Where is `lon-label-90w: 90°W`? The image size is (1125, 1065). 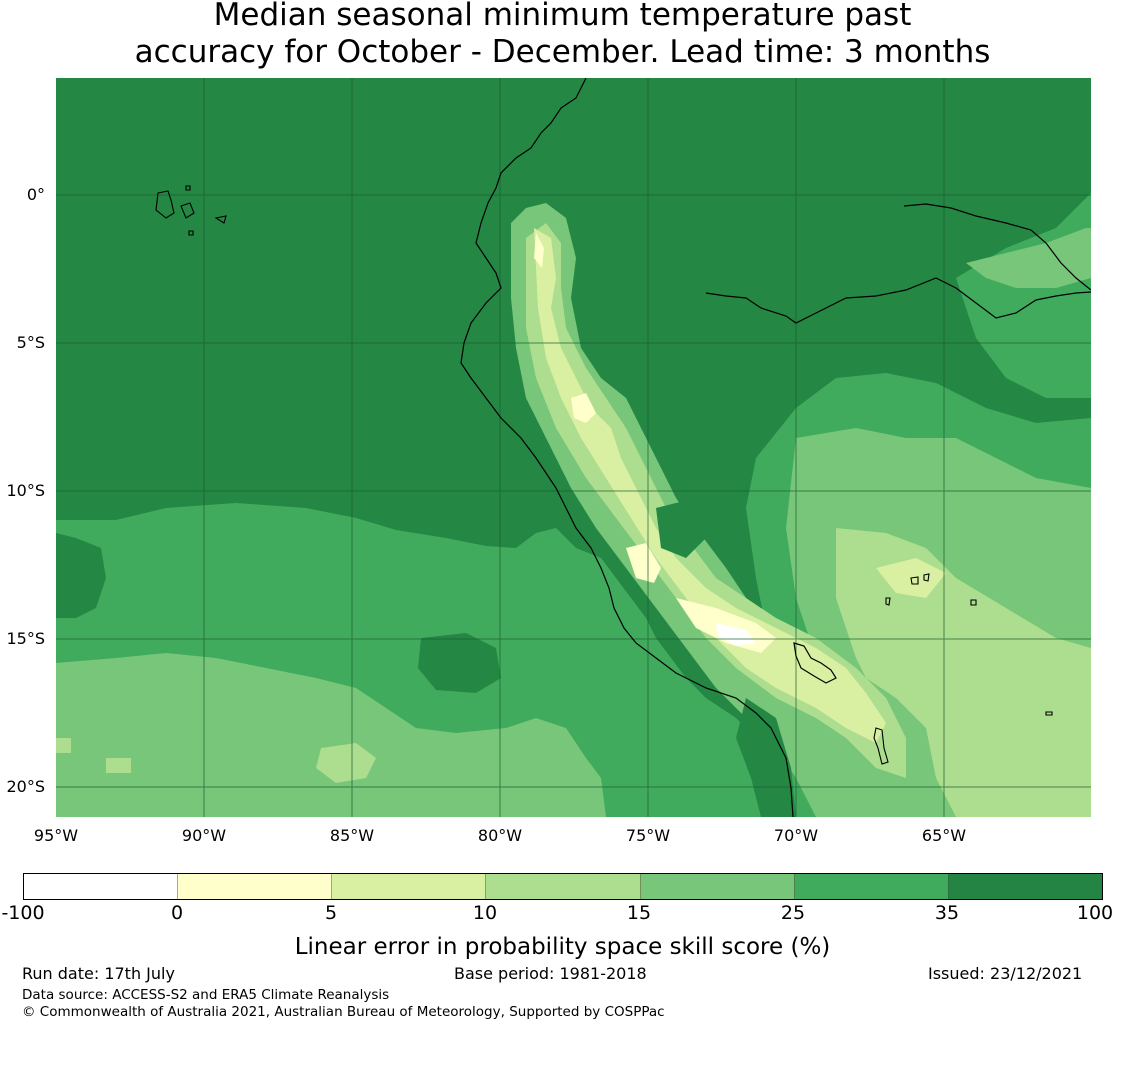 lon-label-90w: 90°W is located at coordinates (204, 835).